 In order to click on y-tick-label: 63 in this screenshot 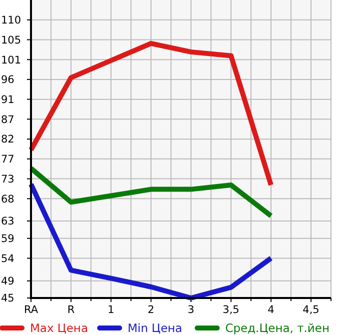, I will do `click(7, 222)`.